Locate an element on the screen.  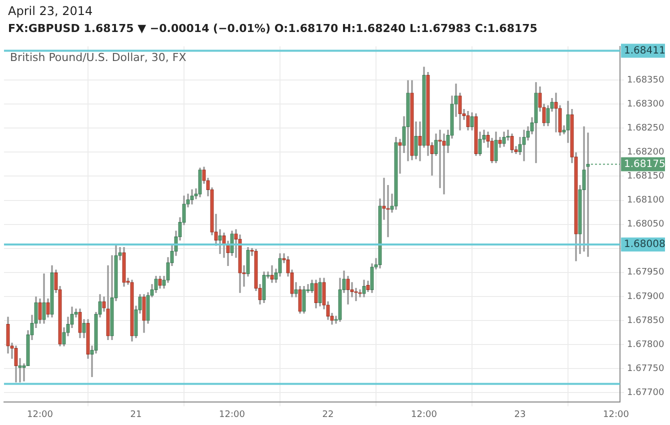
x-tick-label: 23 is located at coordinates (520, 415).